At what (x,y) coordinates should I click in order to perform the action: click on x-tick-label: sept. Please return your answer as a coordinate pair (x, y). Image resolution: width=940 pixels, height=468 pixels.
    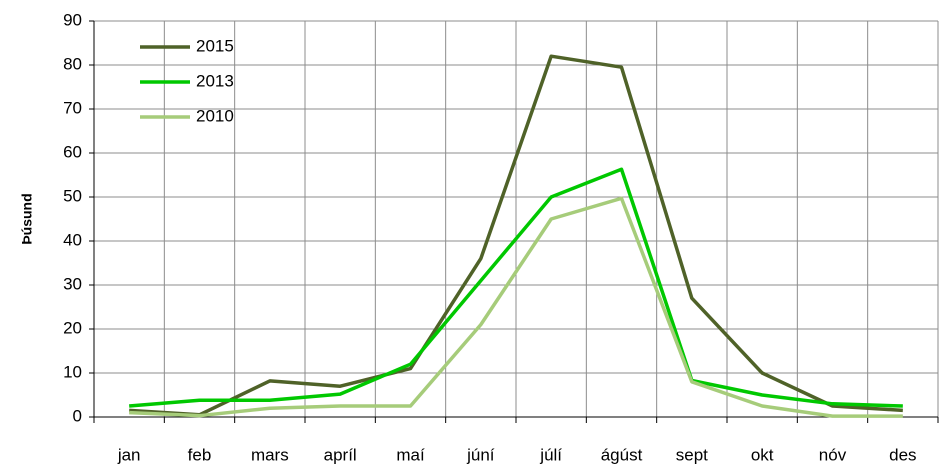
    Looking at the image, I should click on (692, 454).